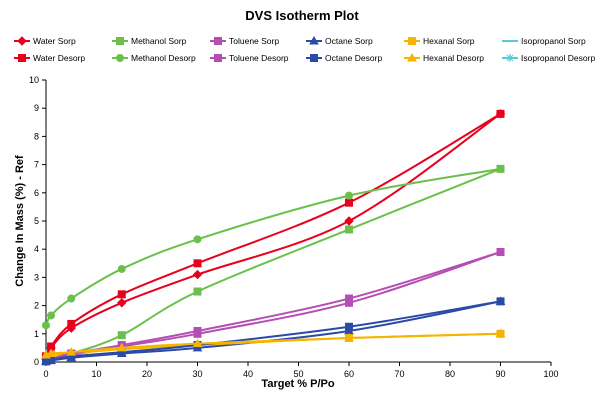  What do you see at coordinates (500, 374) in the screenshot?
I see `x-tick-label: 90` at bounding box center [500, 374].